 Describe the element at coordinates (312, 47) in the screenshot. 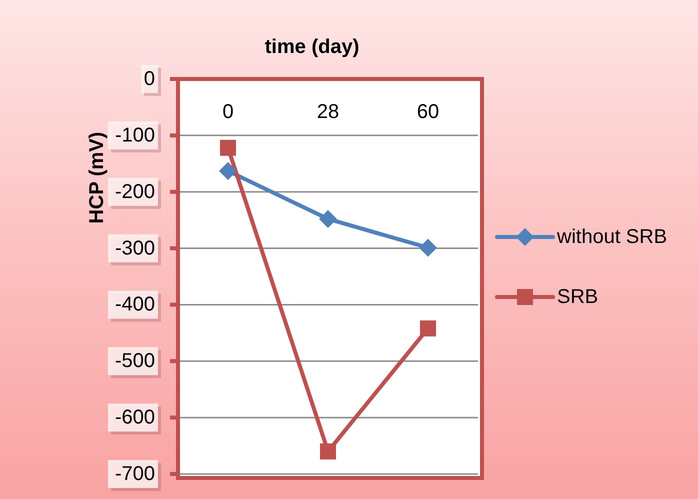

I see `x-axis-title: time (day)` at that location.